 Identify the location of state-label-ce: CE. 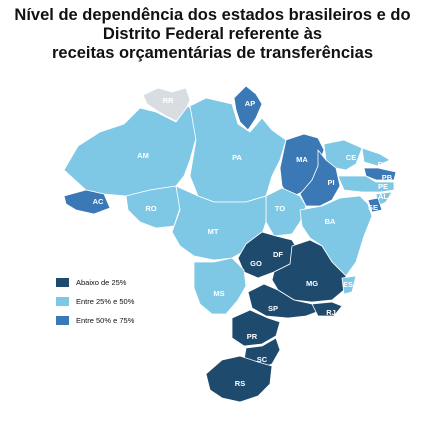
(351, 157).